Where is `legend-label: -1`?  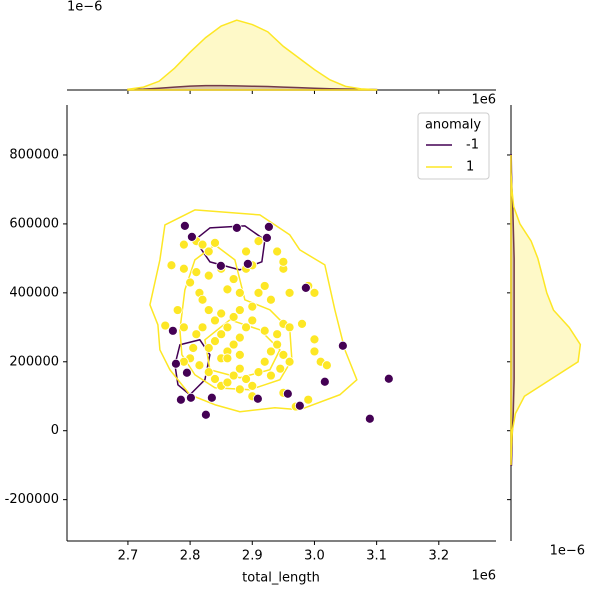 legend-label: -1 is located at coordinates (472, 145).